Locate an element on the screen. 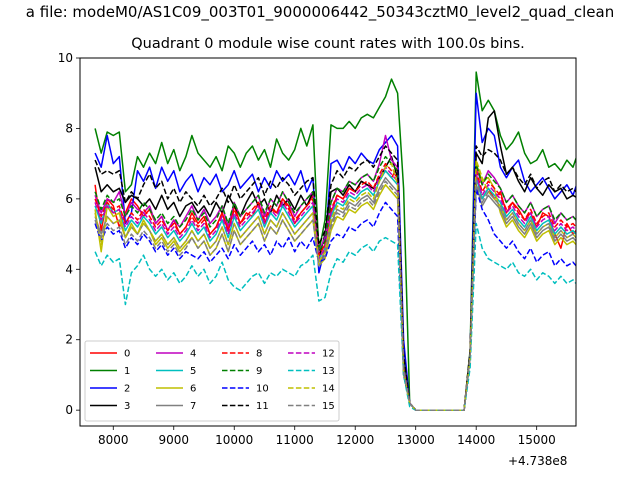 The image size is (640, 480). legend-label-12: 12 is located at coordinates (328, 354).